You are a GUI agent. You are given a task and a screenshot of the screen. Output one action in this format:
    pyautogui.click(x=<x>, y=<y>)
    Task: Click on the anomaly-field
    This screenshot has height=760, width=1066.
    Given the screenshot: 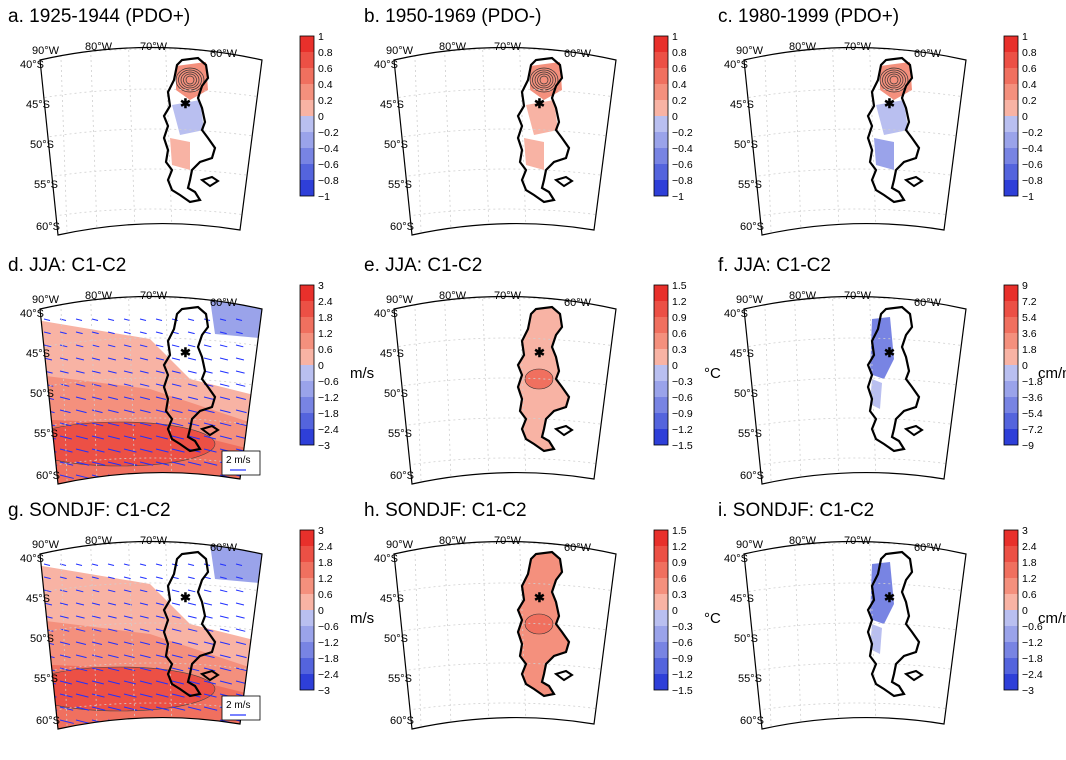 What is the action you would take?
    pyautogui.click(x=882, y=608)
    